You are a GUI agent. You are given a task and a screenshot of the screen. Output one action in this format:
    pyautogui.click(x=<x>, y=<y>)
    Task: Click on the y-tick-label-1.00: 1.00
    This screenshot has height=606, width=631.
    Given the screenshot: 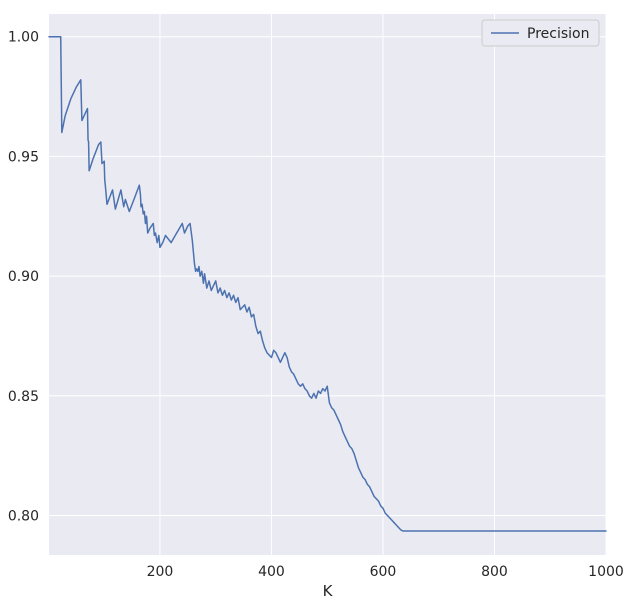 What is the action you would take?
    pyautogui.click(x=23, y=38)
    